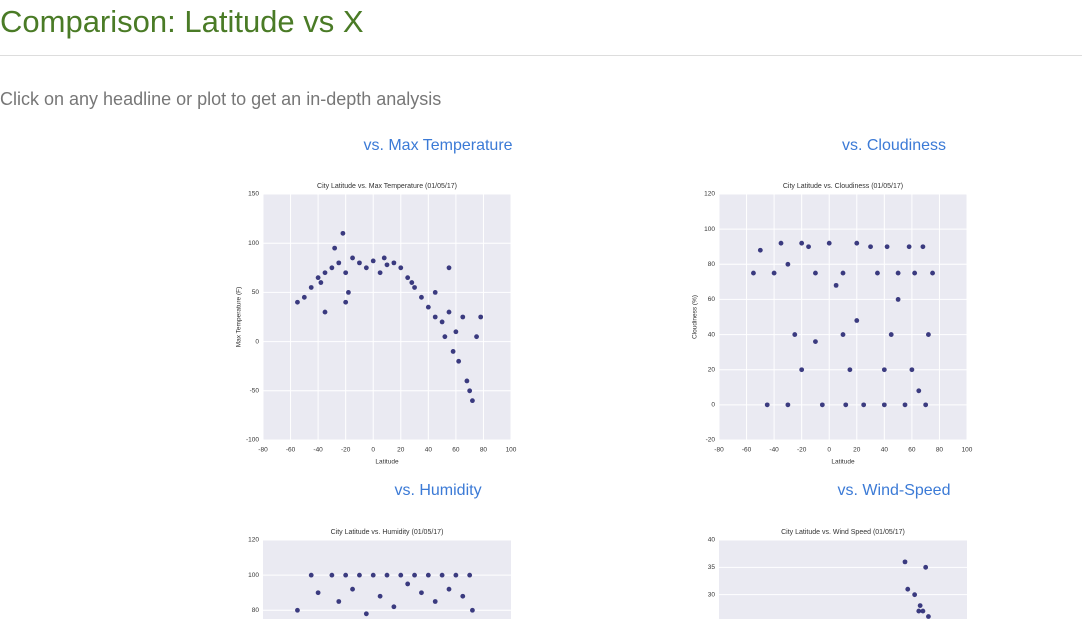 This screenshot has height=619, width=1082. I want to click on y-axis-label: Cloudiness (%), so click(695, 317).